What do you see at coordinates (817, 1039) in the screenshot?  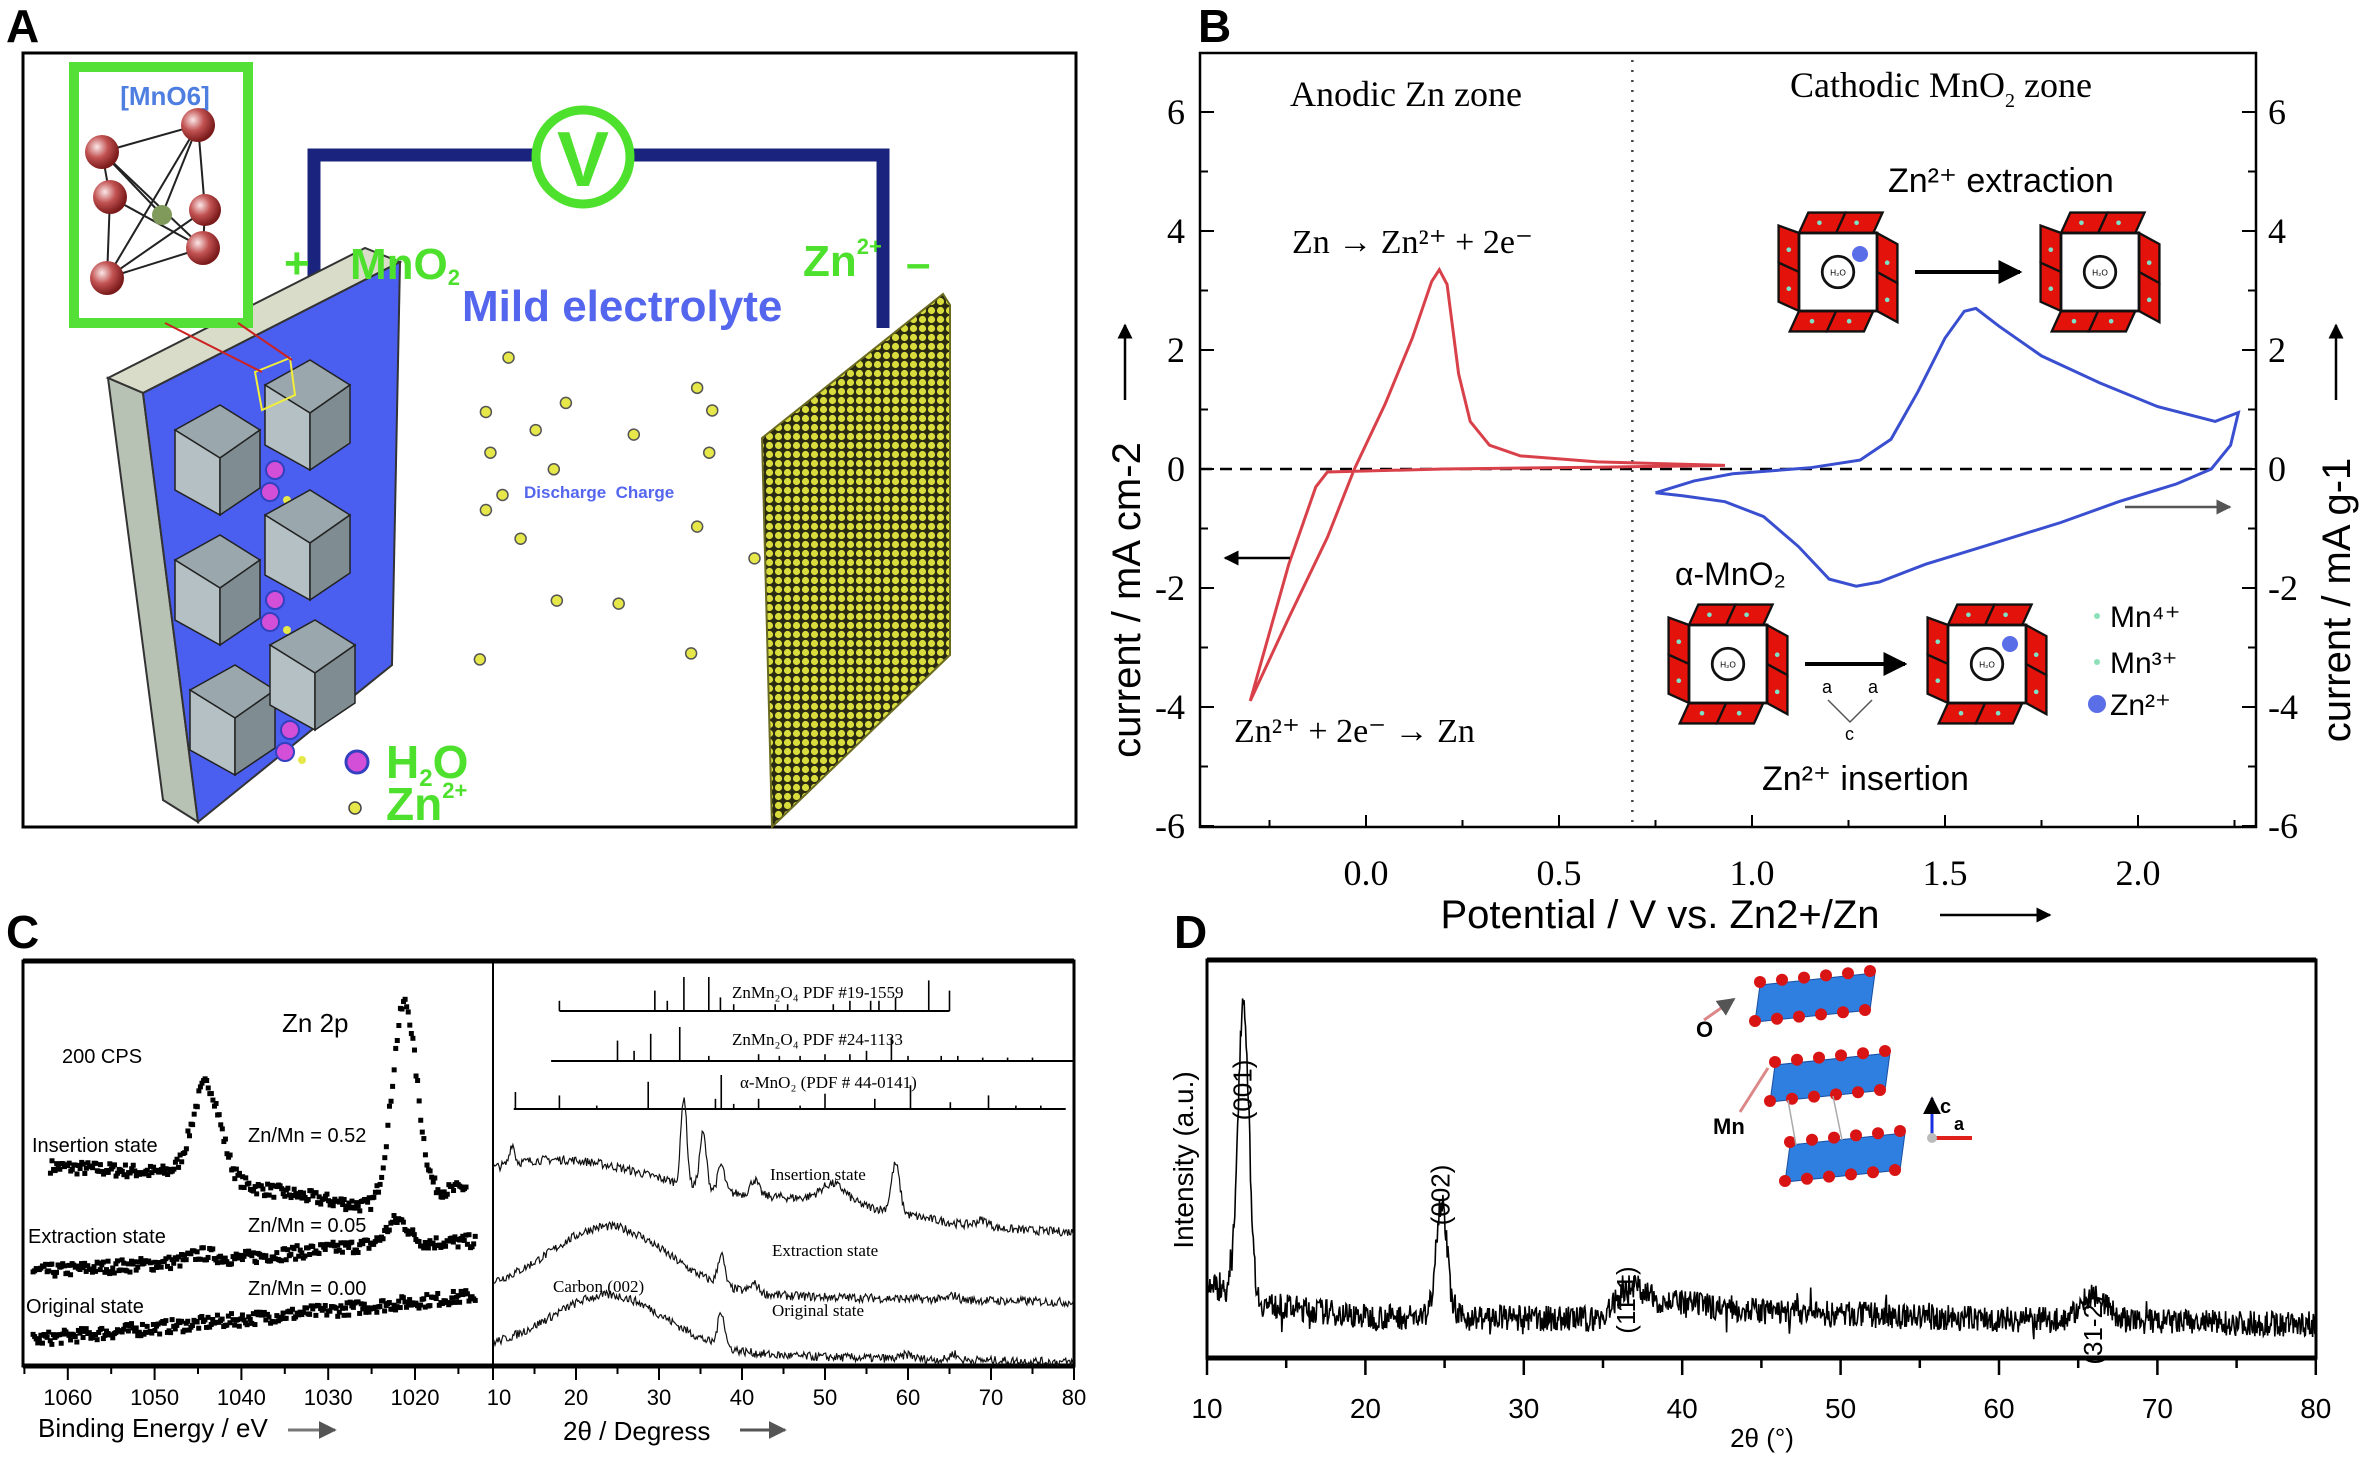 I see `ref-label-24-1133: ZnMn₂O₄ PDF #24-1133` at bounding box center [817, 1039].